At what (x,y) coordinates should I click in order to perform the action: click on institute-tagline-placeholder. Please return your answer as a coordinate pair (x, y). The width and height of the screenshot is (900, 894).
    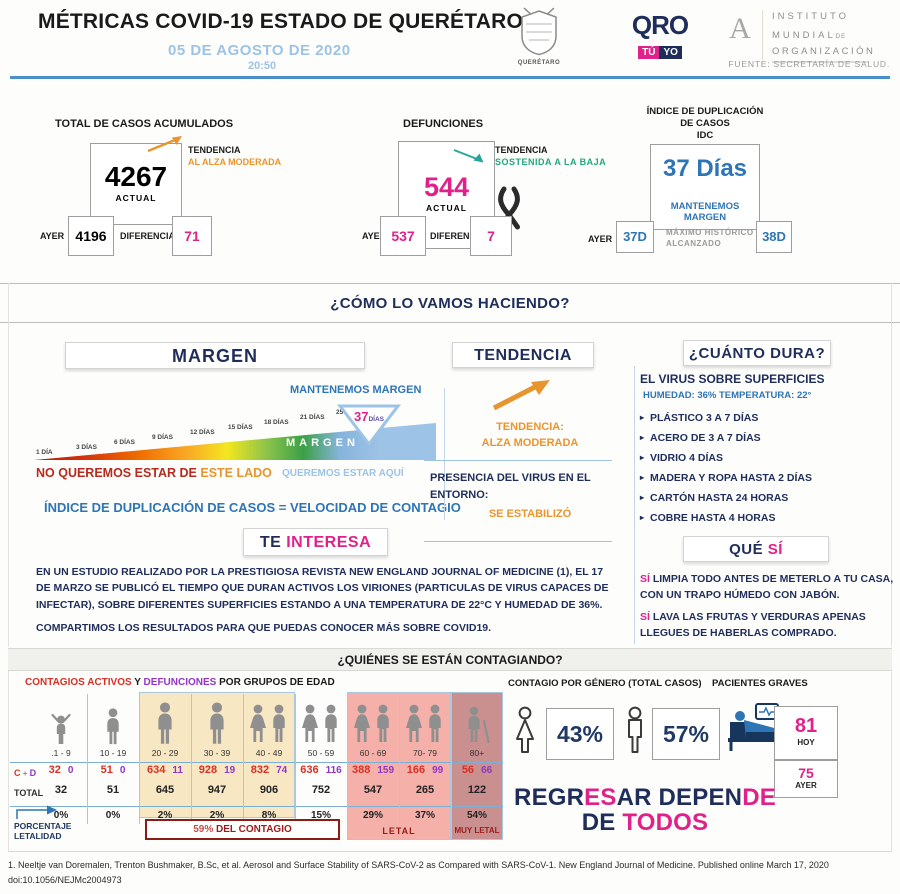
    Looking at the image, I should click on (820, 62).